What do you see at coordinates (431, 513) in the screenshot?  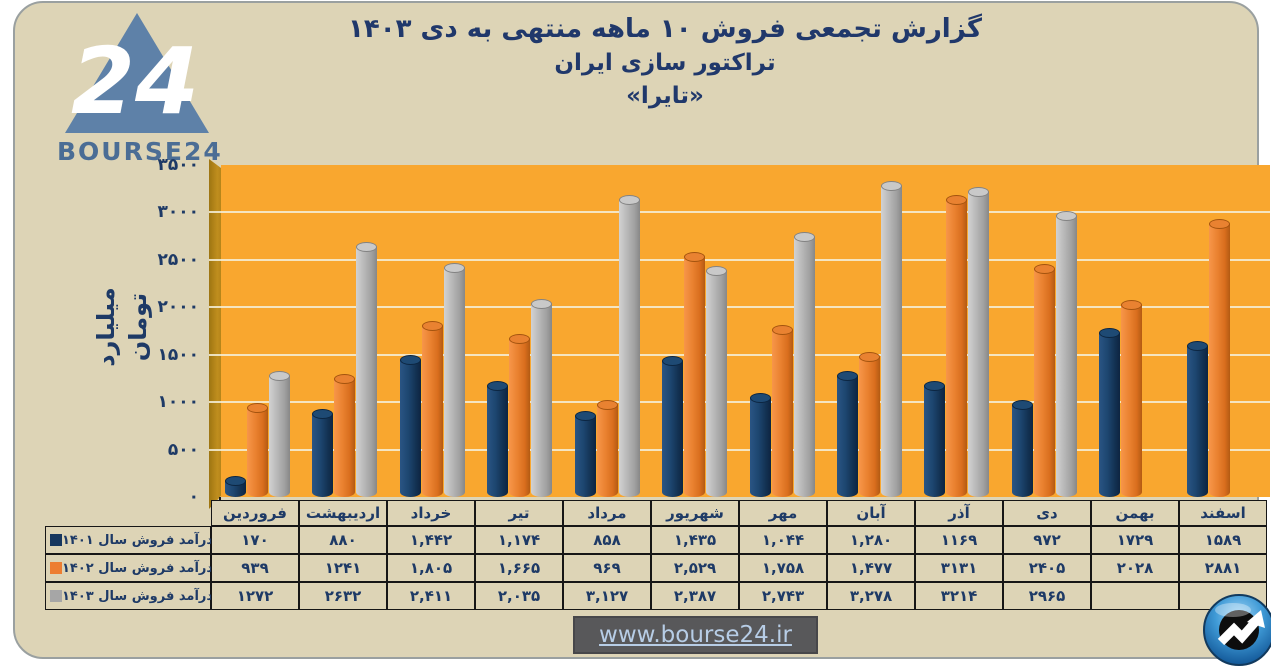 I see `month-header-cell: خرداد` at bounding box center [431, 513].